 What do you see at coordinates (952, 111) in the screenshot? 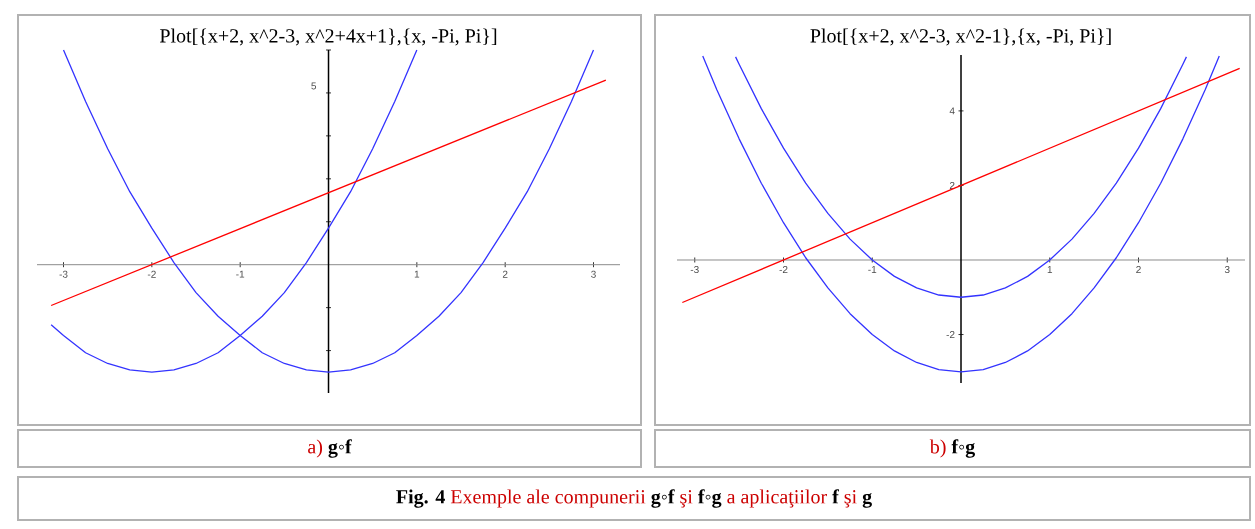
I see `y-tick-label: 4` at bounding box center [952, 111].